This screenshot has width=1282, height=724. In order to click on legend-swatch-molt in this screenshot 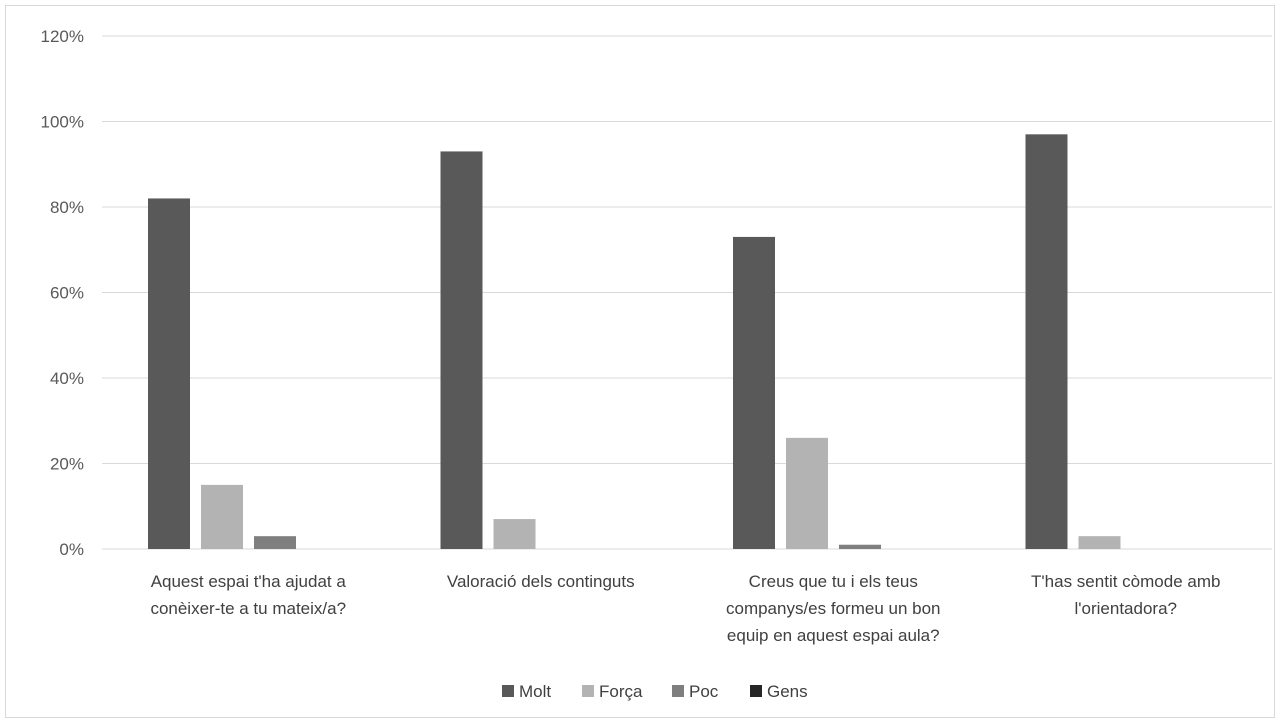, I will do `click(508, 691)`.